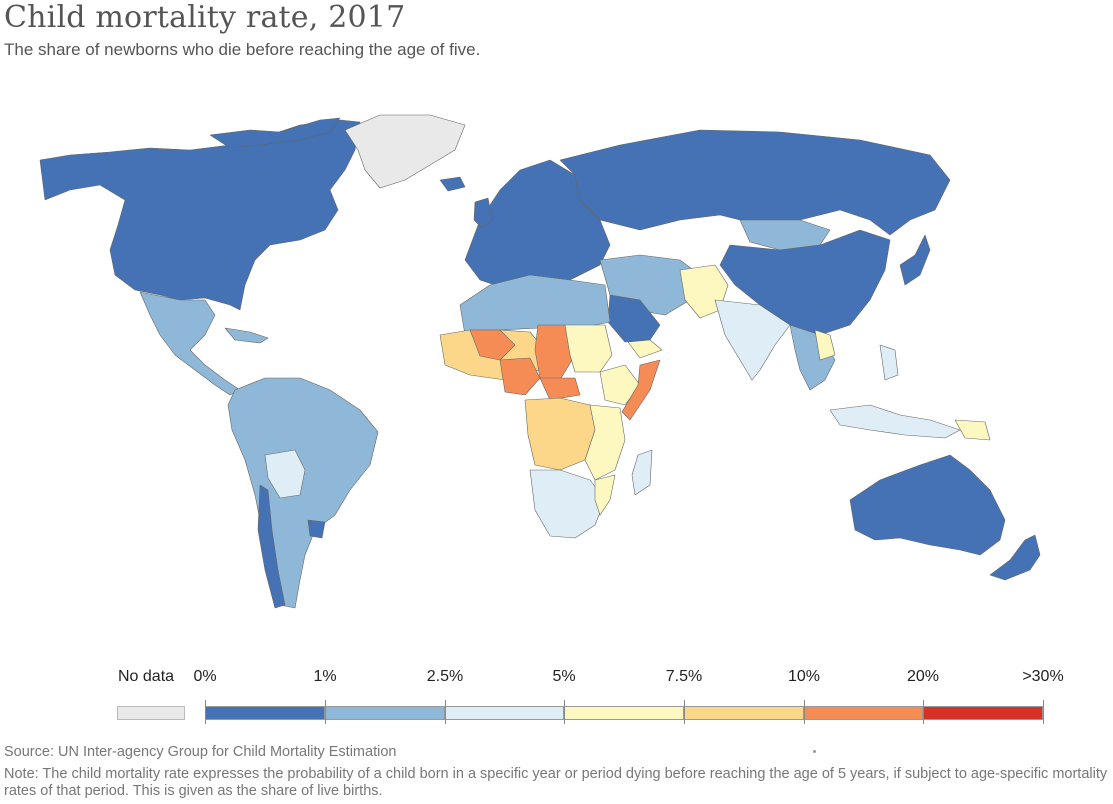 The image size is (1113, 804). Describe the element at coordinates (805, 282) in the screenshot. I see `region-china` at that location.